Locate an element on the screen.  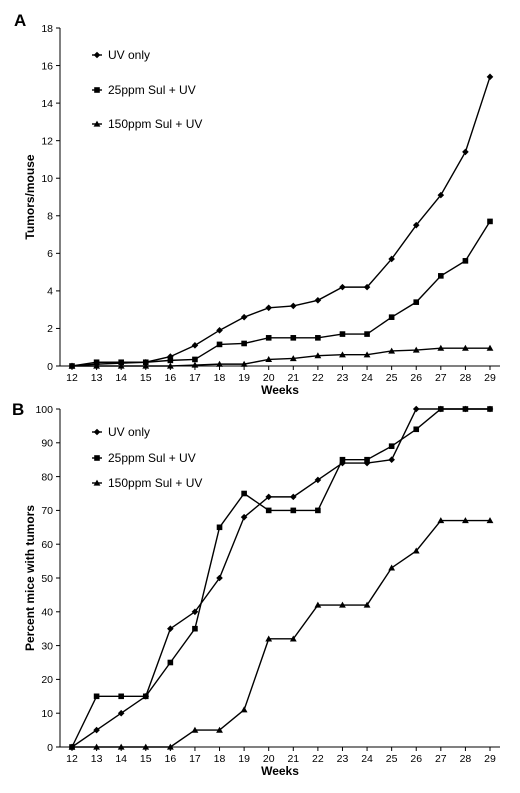
x-tick-label: 25 is located at coordinates (392, 759).